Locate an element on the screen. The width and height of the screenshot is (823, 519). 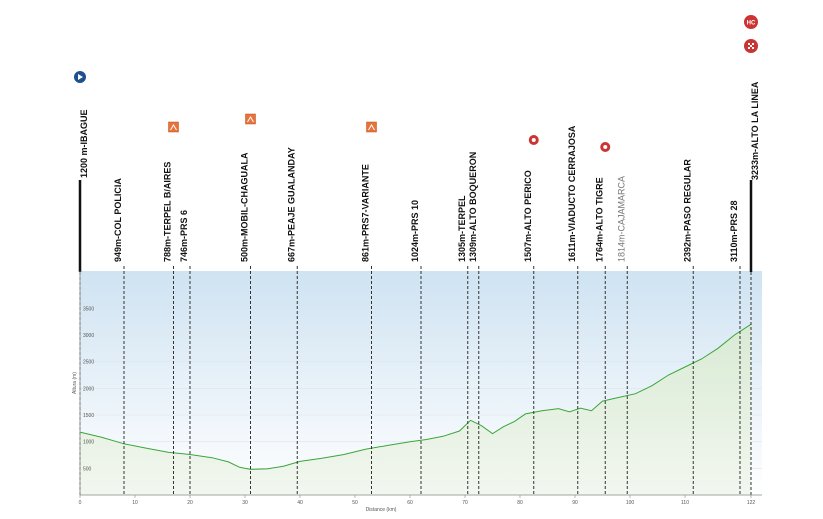
y-axis: 500 1000 1500 2000 2500 3000 3500 is located at coordinates (86, 383).